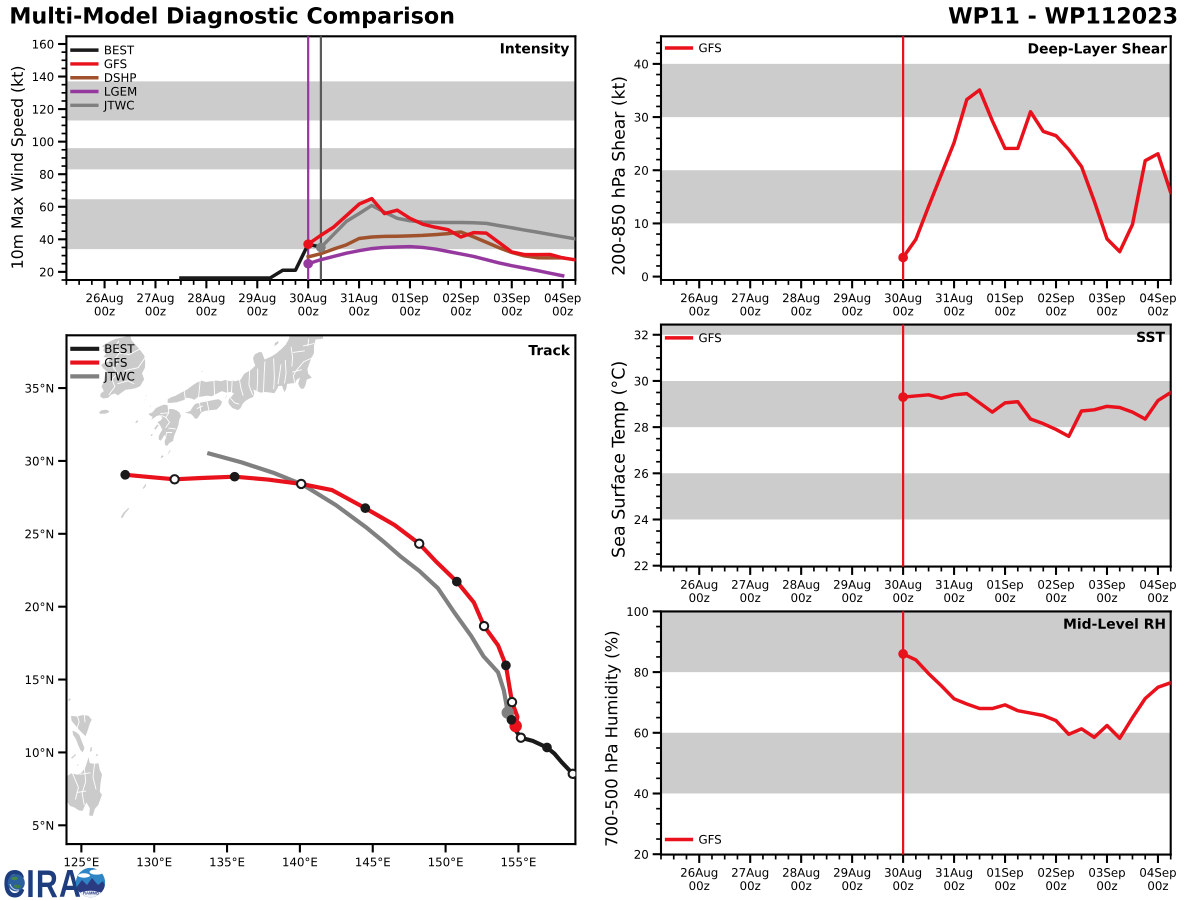 The height and width of the screenshot is (900, 1200). What do you see at coordinates (91, 893) in the screenshot?
I see `svg-text: RAMMB` at bounding box center [91, 893].